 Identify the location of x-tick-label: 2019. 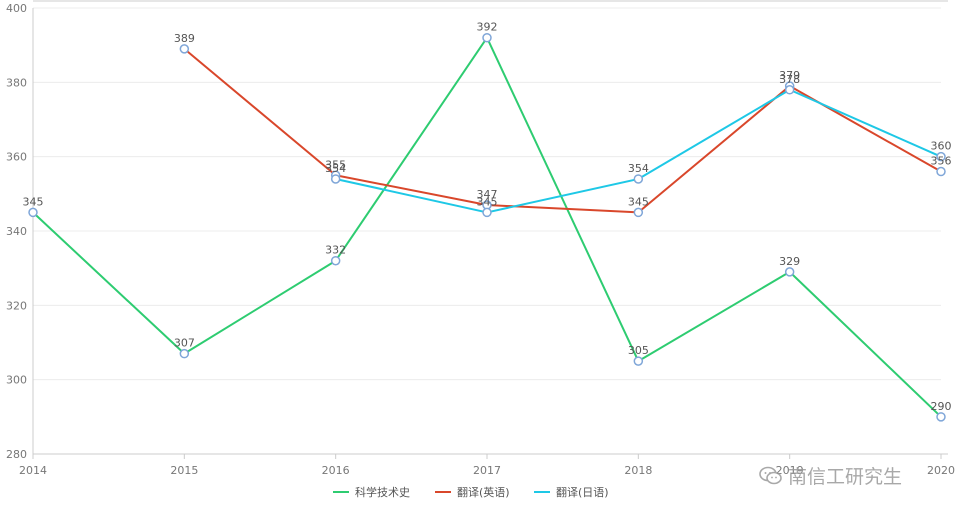
(790, 470).